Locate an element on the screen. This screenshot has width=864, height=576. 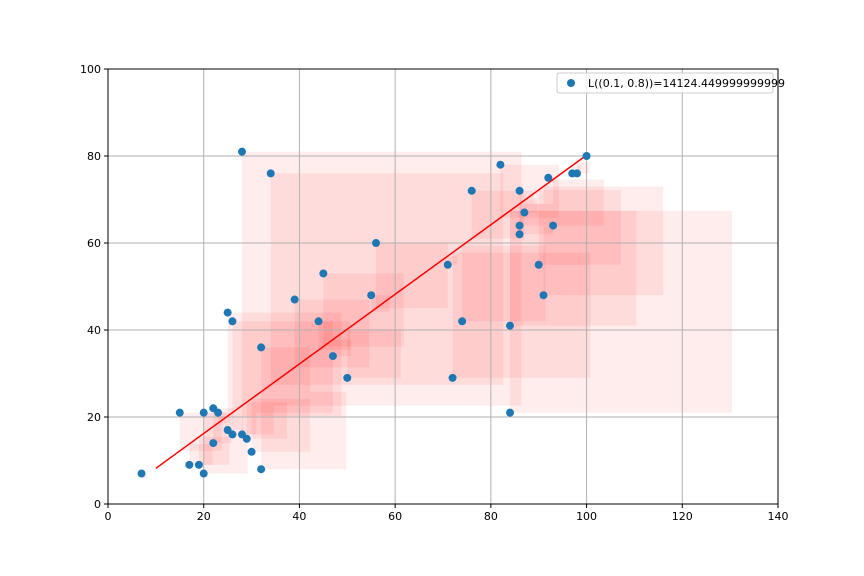
legend-marker is located at coordinates (571, 83).